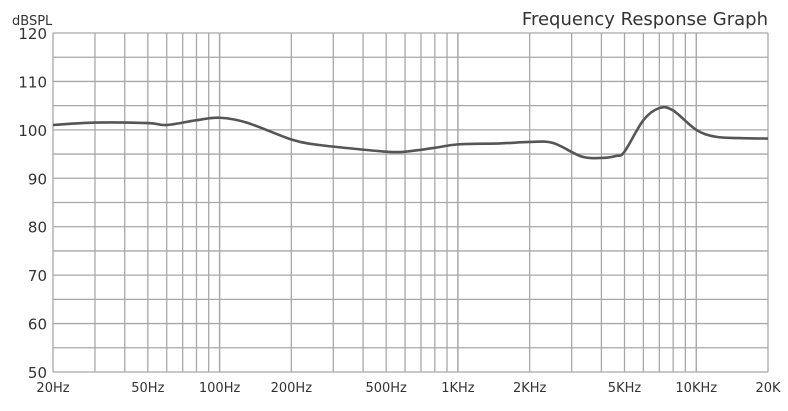  I want to click on y-tick-label: 60, so click(37, 325).